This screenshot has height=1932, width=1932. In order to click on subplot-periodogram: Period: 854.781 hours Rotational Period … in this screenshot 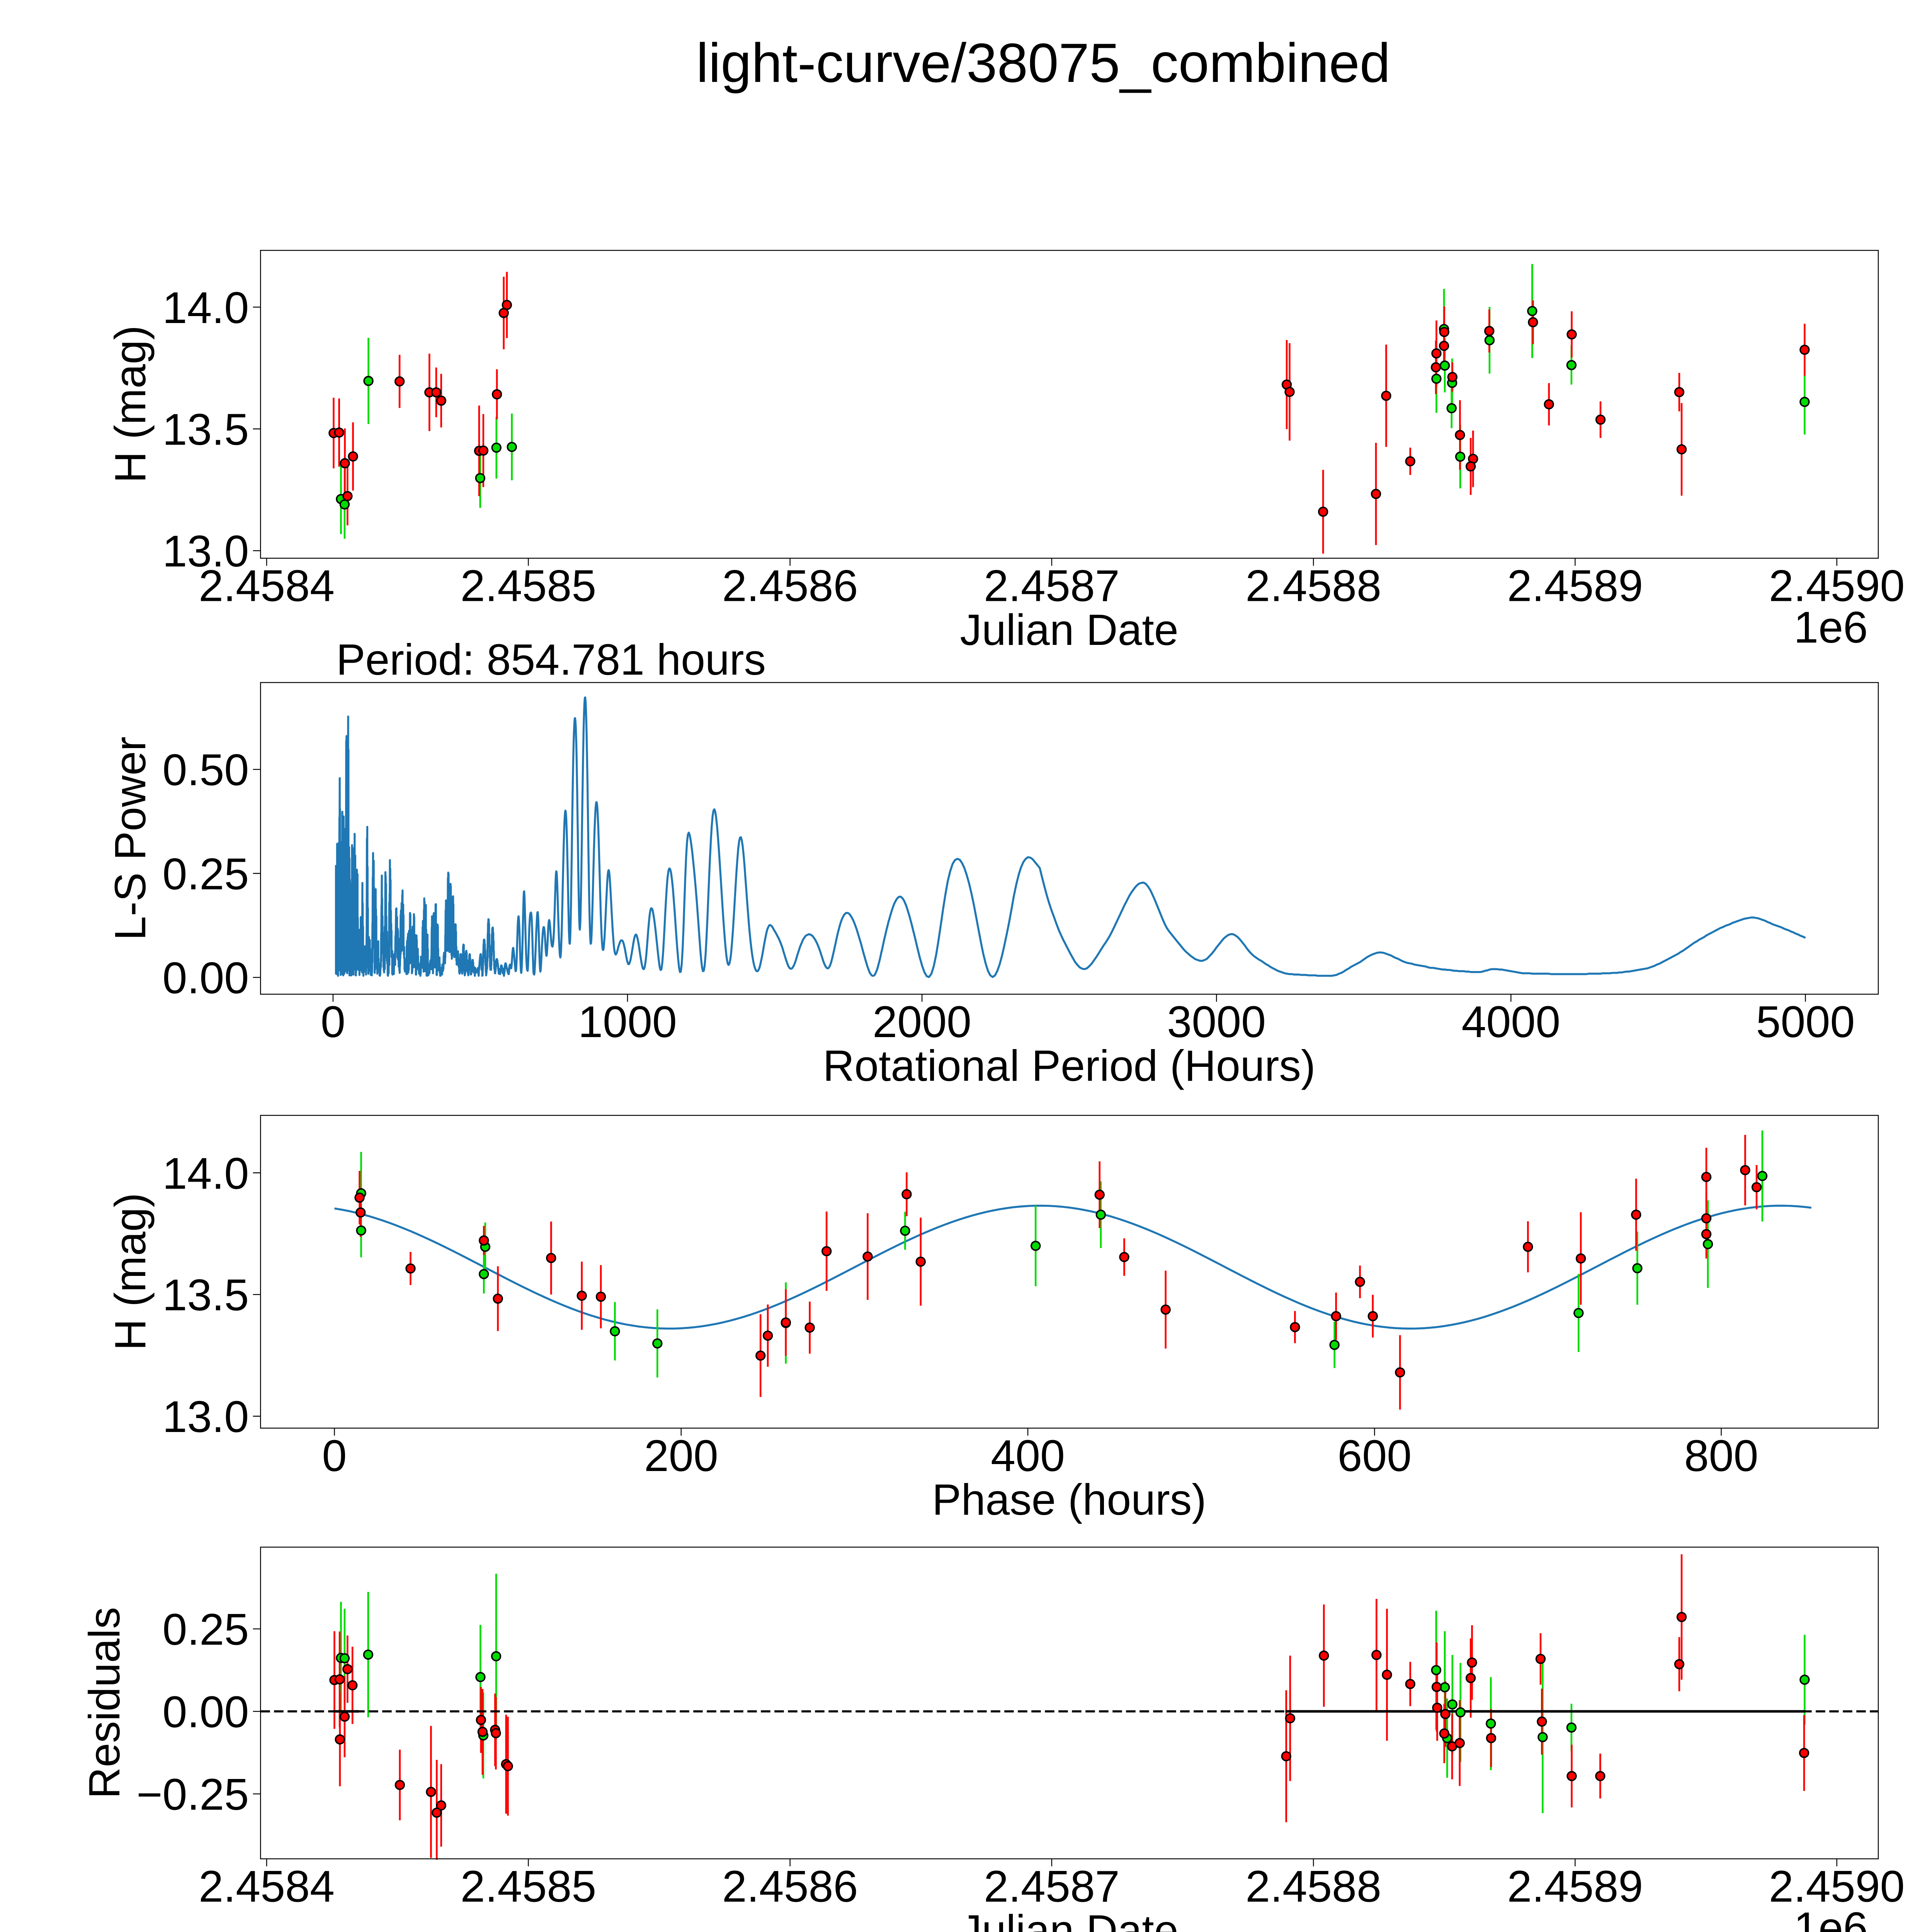, I will do `click(710, 863)`.